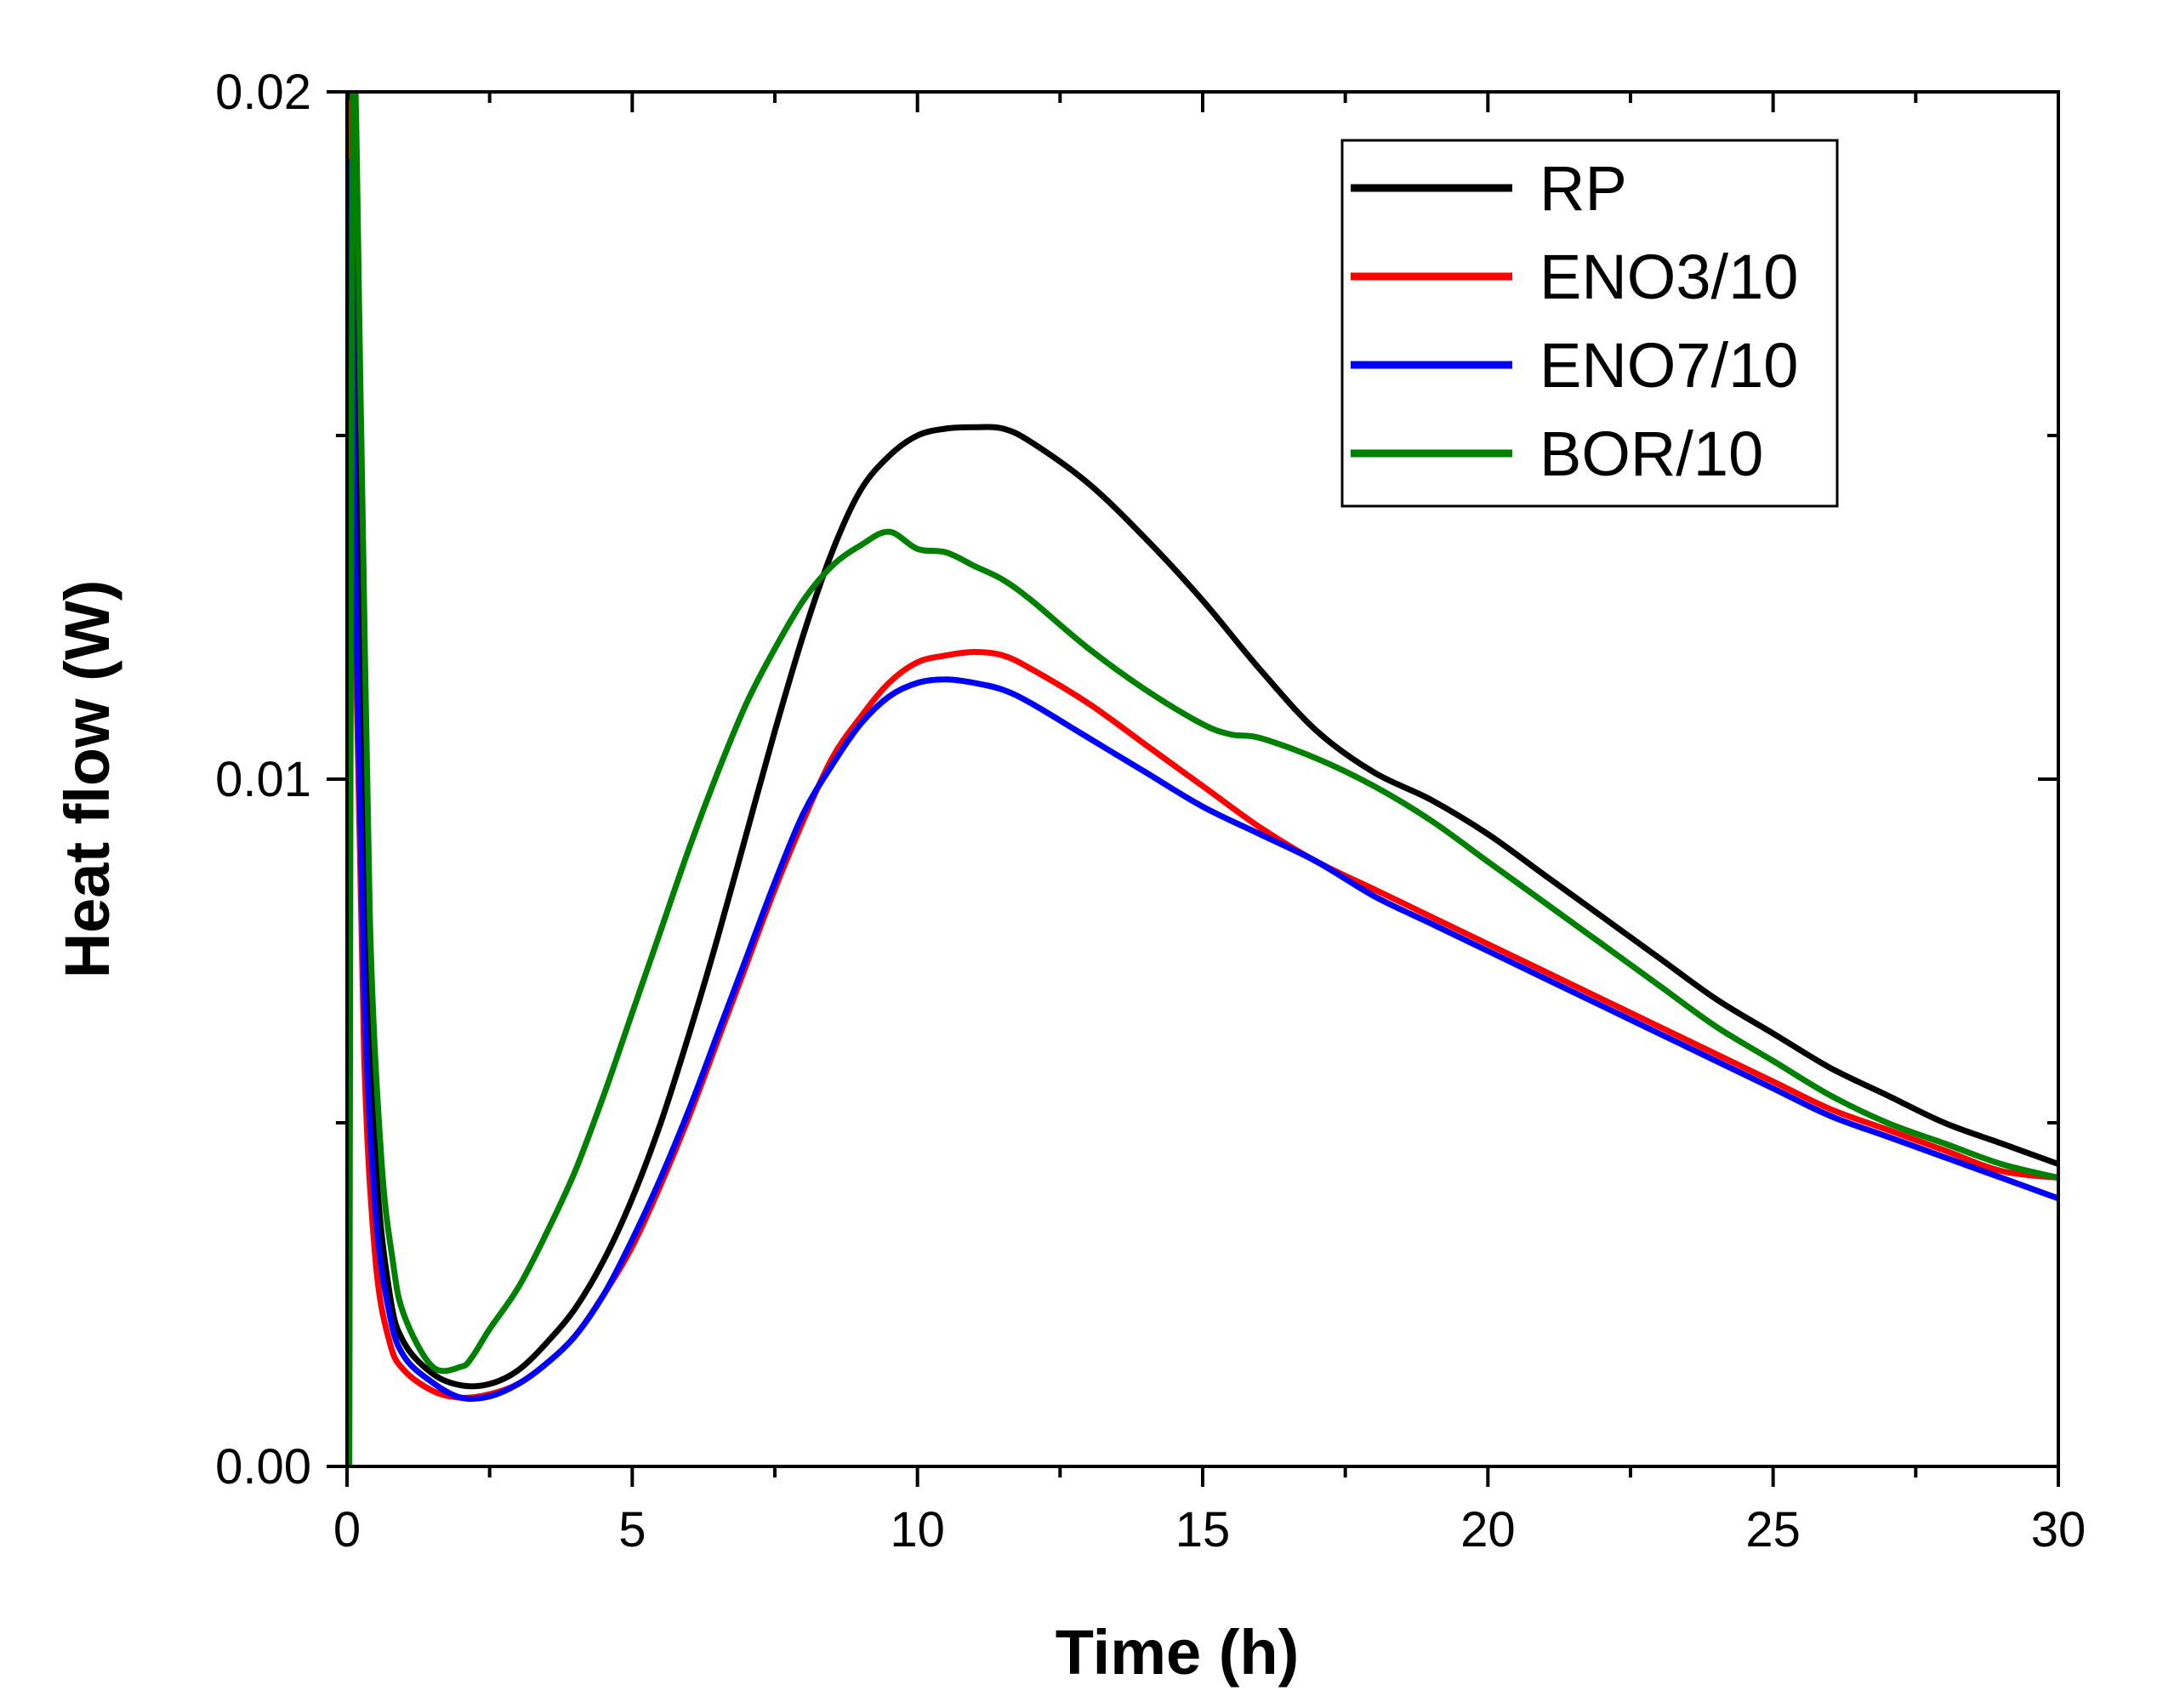 The height and width of the screenshot is (1708, 2157). What do you see at coordinates (1668, 365) in the screenshot?
I see `legend-label-eno7-10: ENO7/10` at bounding box center [1668, 365].